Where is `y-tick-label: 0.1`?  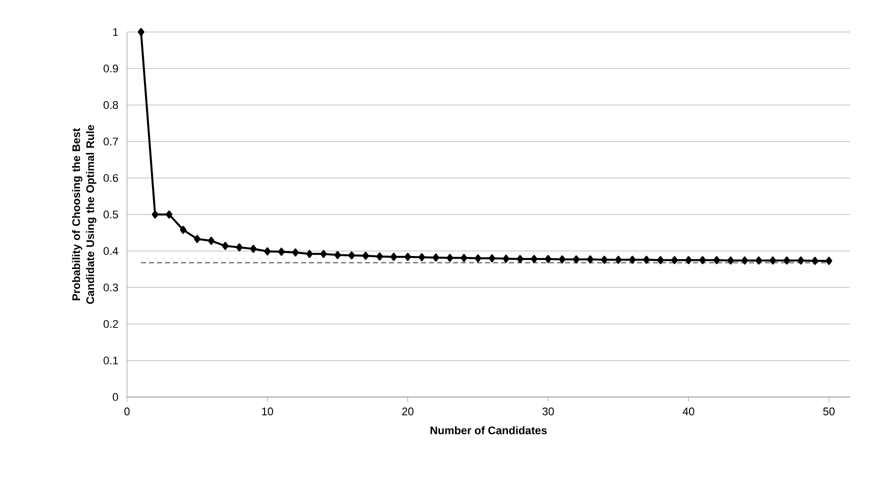 y-tick-label: 0.1 is located at coordinates (111, 360).